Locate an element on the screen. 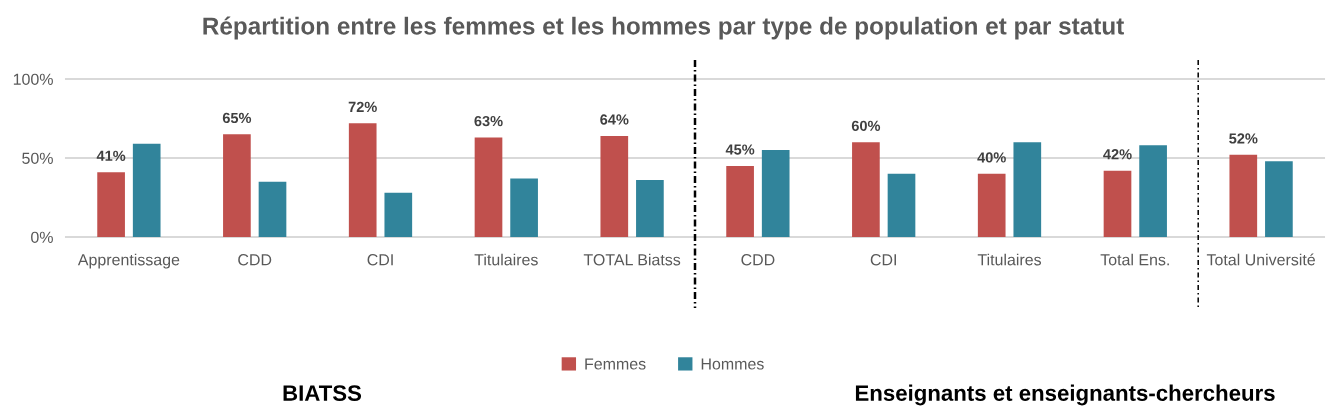 The image size is (1326, 407). legend-label: Femmes is located at coordinates (615, 364).